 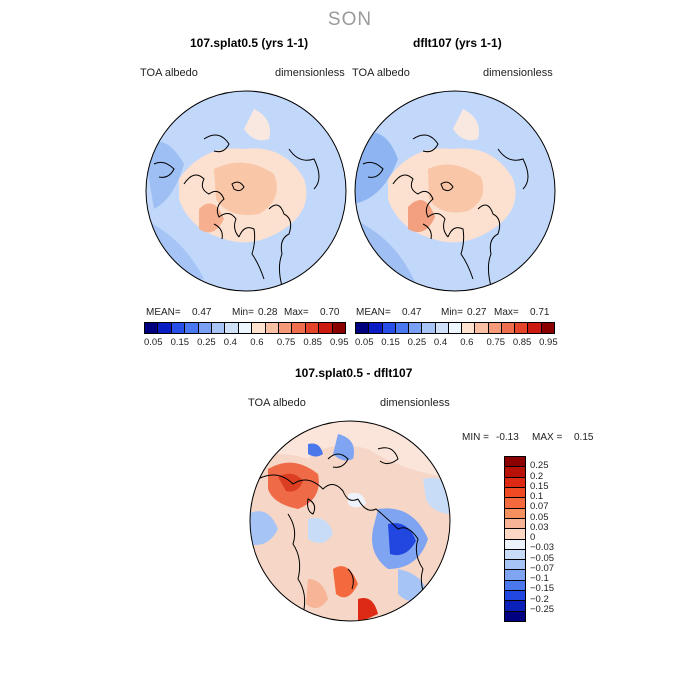 I want to click on panel-right-title: dflt107 (yrs 1-1), so click(x=457, y=43).